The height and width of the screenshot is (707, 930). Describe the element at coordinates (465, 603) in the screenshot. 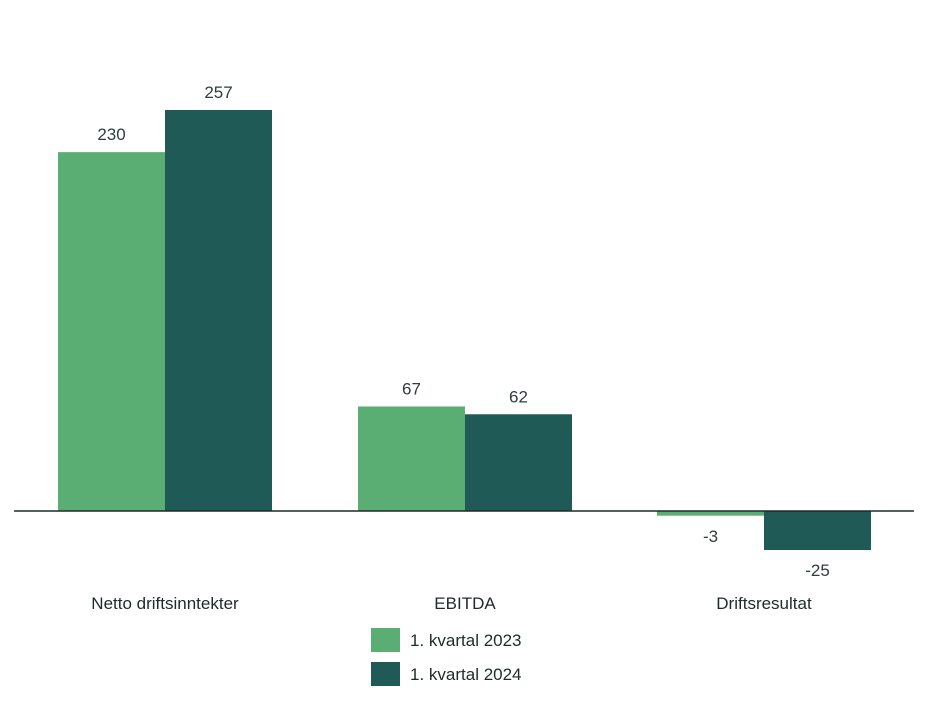

I see `category-label-1: EBITDA` at that location.